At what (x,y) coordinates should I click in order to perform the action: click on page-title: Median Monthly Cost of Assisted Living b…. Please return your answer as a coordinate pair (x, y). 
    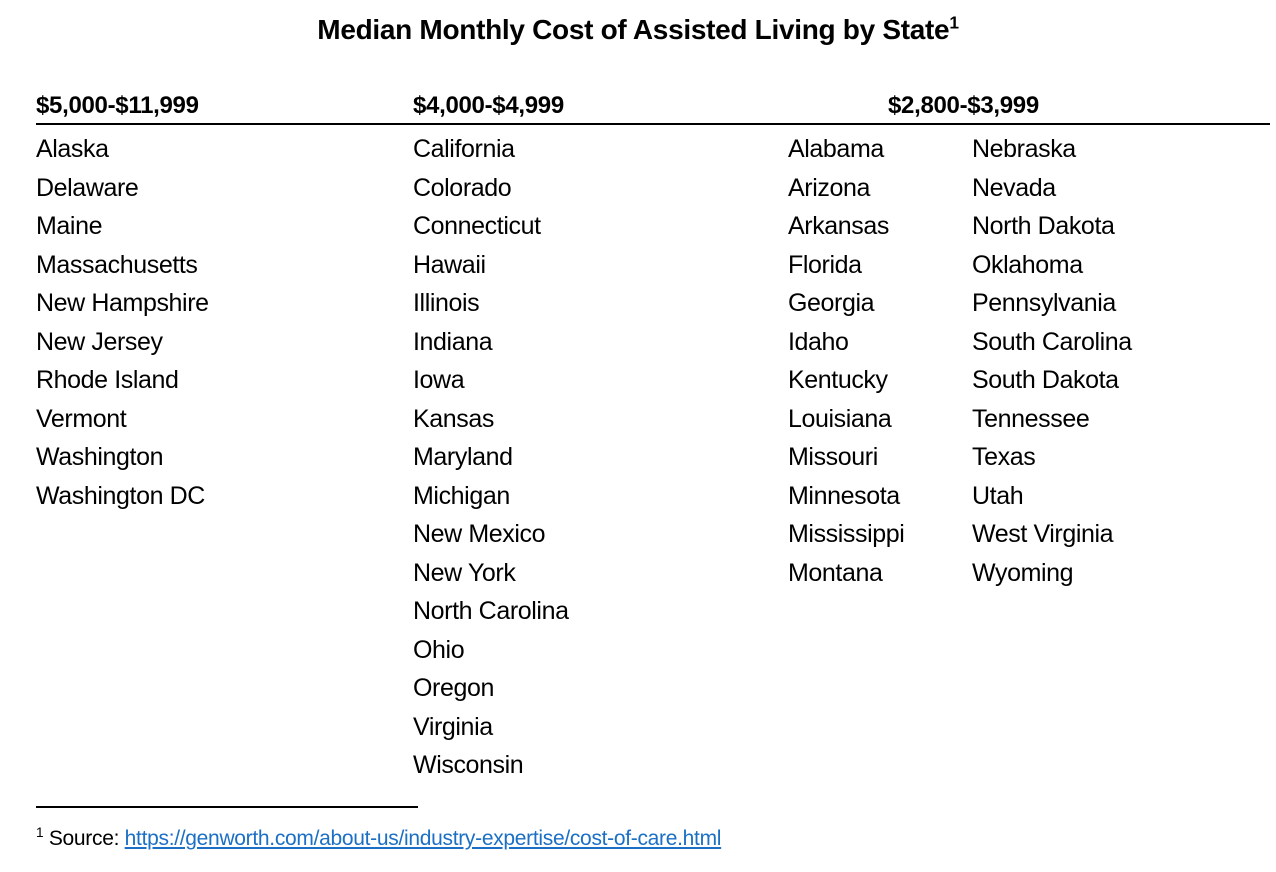
    Looking at the image, I should click on (638, 30).